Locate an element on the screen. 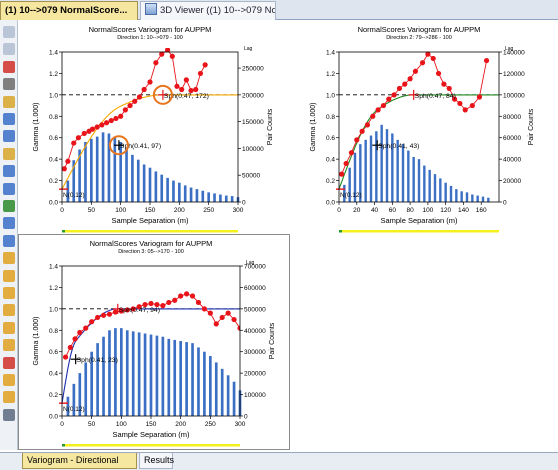  delete-icon is located at coordinates (9, 66).